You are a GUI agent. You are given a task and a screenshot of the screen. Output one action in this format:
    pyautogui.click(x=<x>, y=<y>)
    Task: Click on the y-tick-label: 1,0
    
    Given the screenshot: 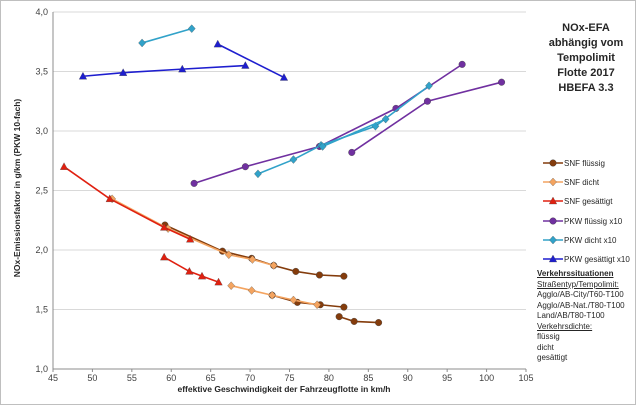 What is the action you would take?
    pyautogui.click(x=41, y=369)
    